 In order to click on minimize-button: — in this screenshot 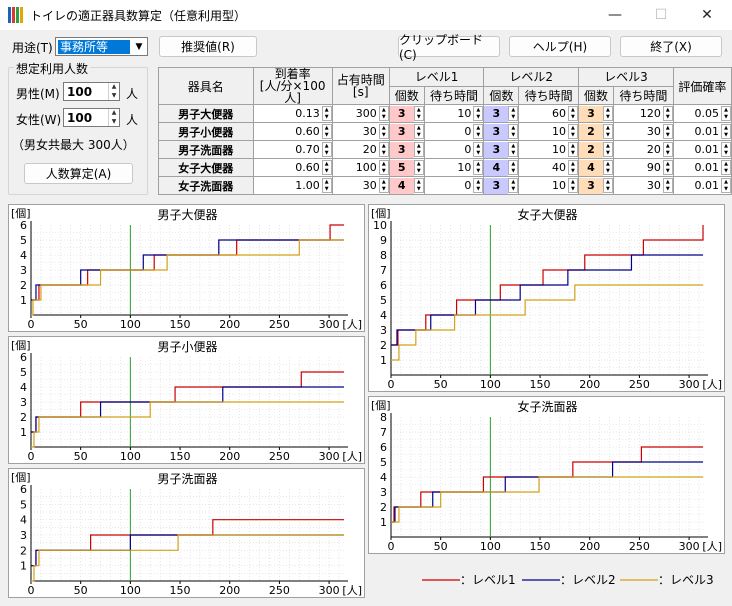, I will do `click(615, 15)`.